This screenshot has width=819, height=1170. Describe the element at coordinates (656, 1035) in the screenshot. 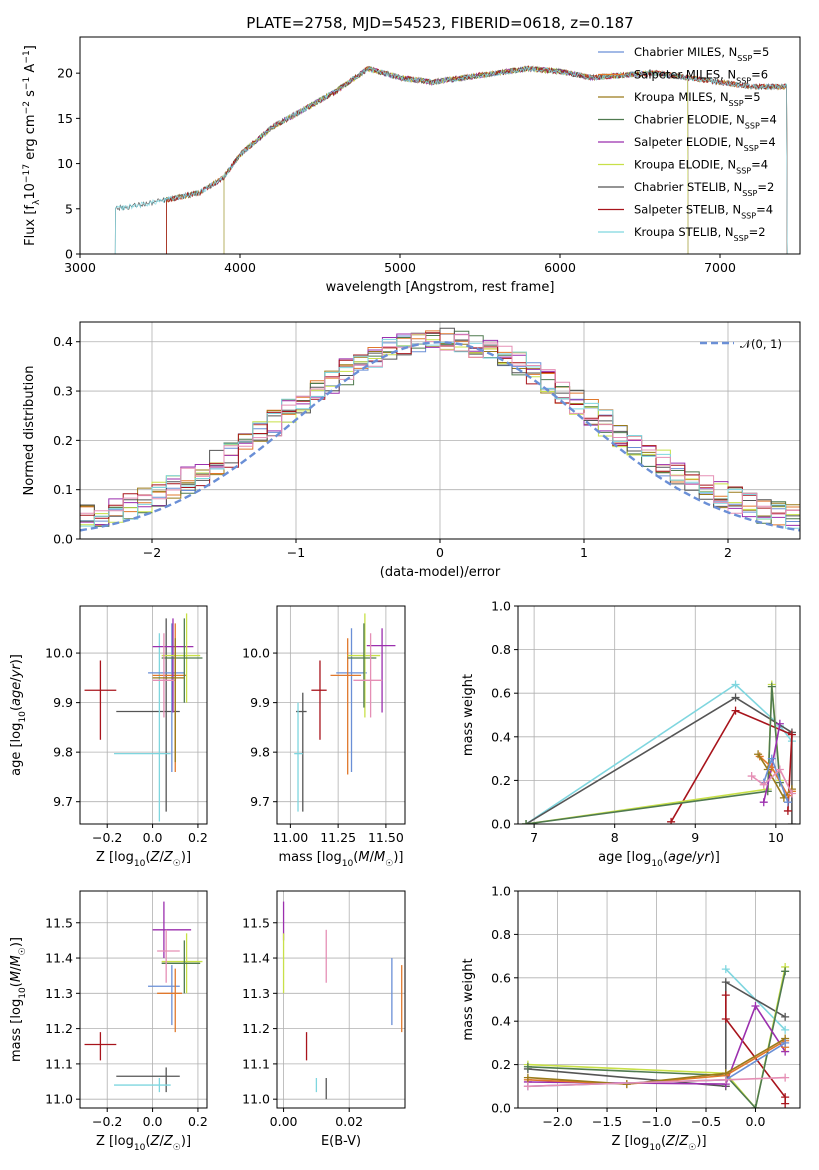

I see `massweight-vs-z-plot-area` at that location.